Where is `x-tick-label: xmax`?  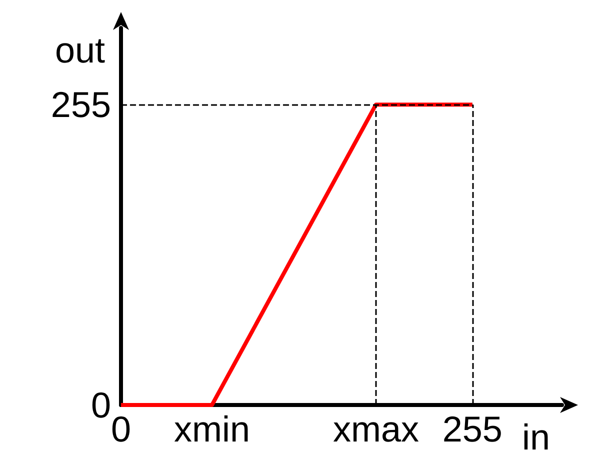
x-tick-label: xmax is located at coordinates (375, 429).